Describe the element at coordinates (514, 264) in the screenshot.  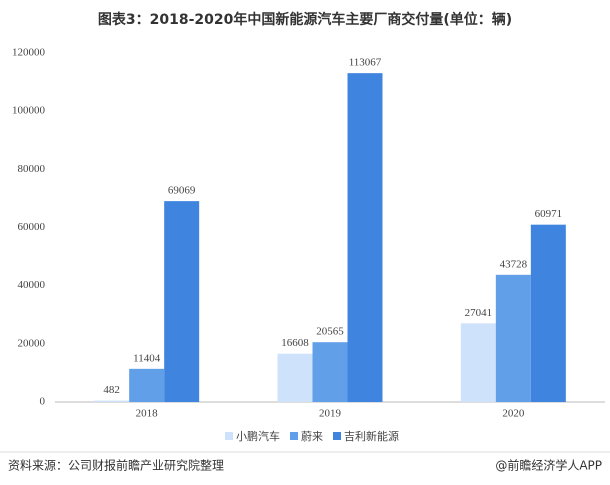
I see `value-label: 43728` at that location.